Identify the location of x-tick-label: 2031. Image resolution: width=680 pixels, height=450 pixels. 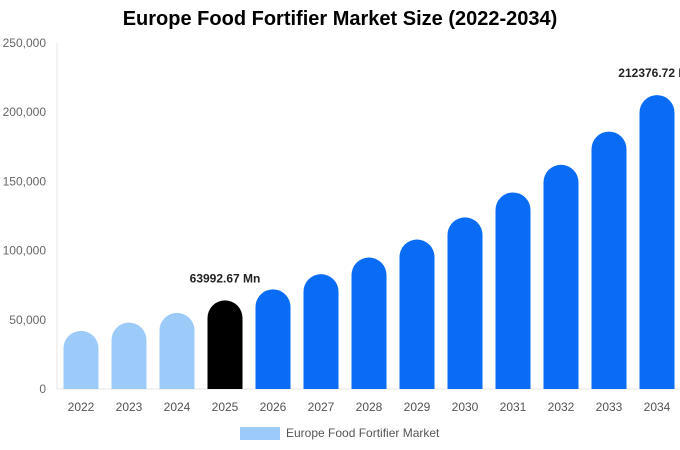
(513, 407).